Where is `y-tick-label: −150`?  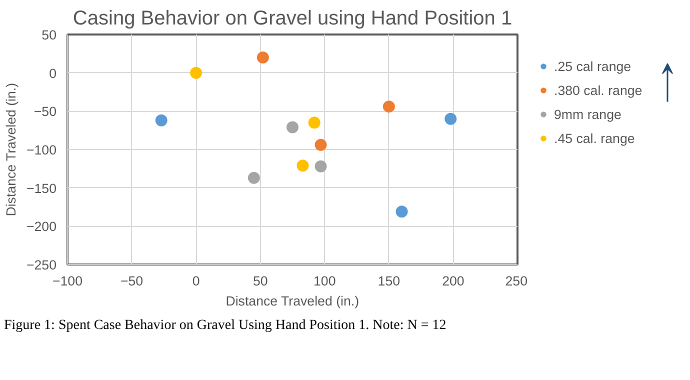
y-tick-label: −150 is located at coordinates (41, 188).